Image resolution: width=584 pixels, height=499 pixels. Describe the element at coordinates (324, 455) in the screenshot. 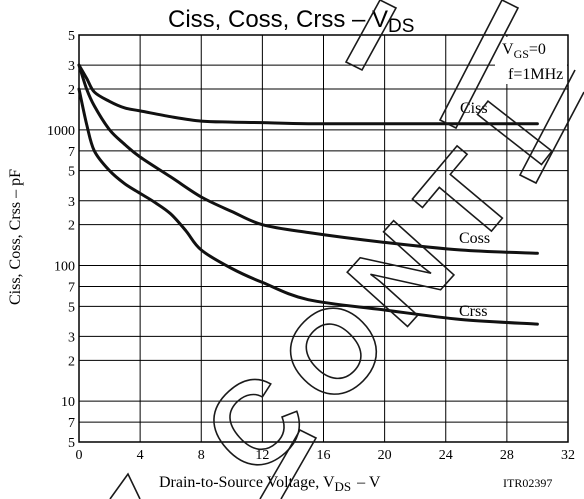

I see `x-tick-label: 16` at that location.